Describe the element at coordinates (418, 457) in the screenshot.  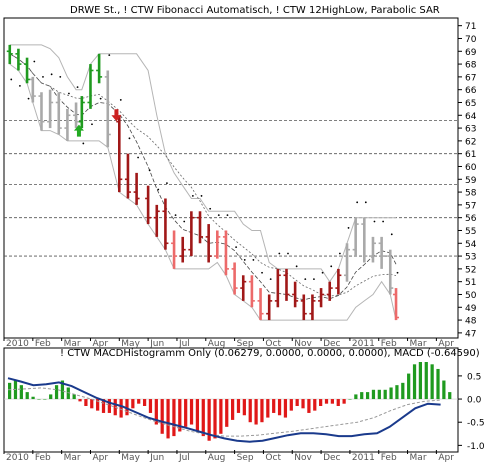
I see `macd-x-tick-label: Mar` at that location.